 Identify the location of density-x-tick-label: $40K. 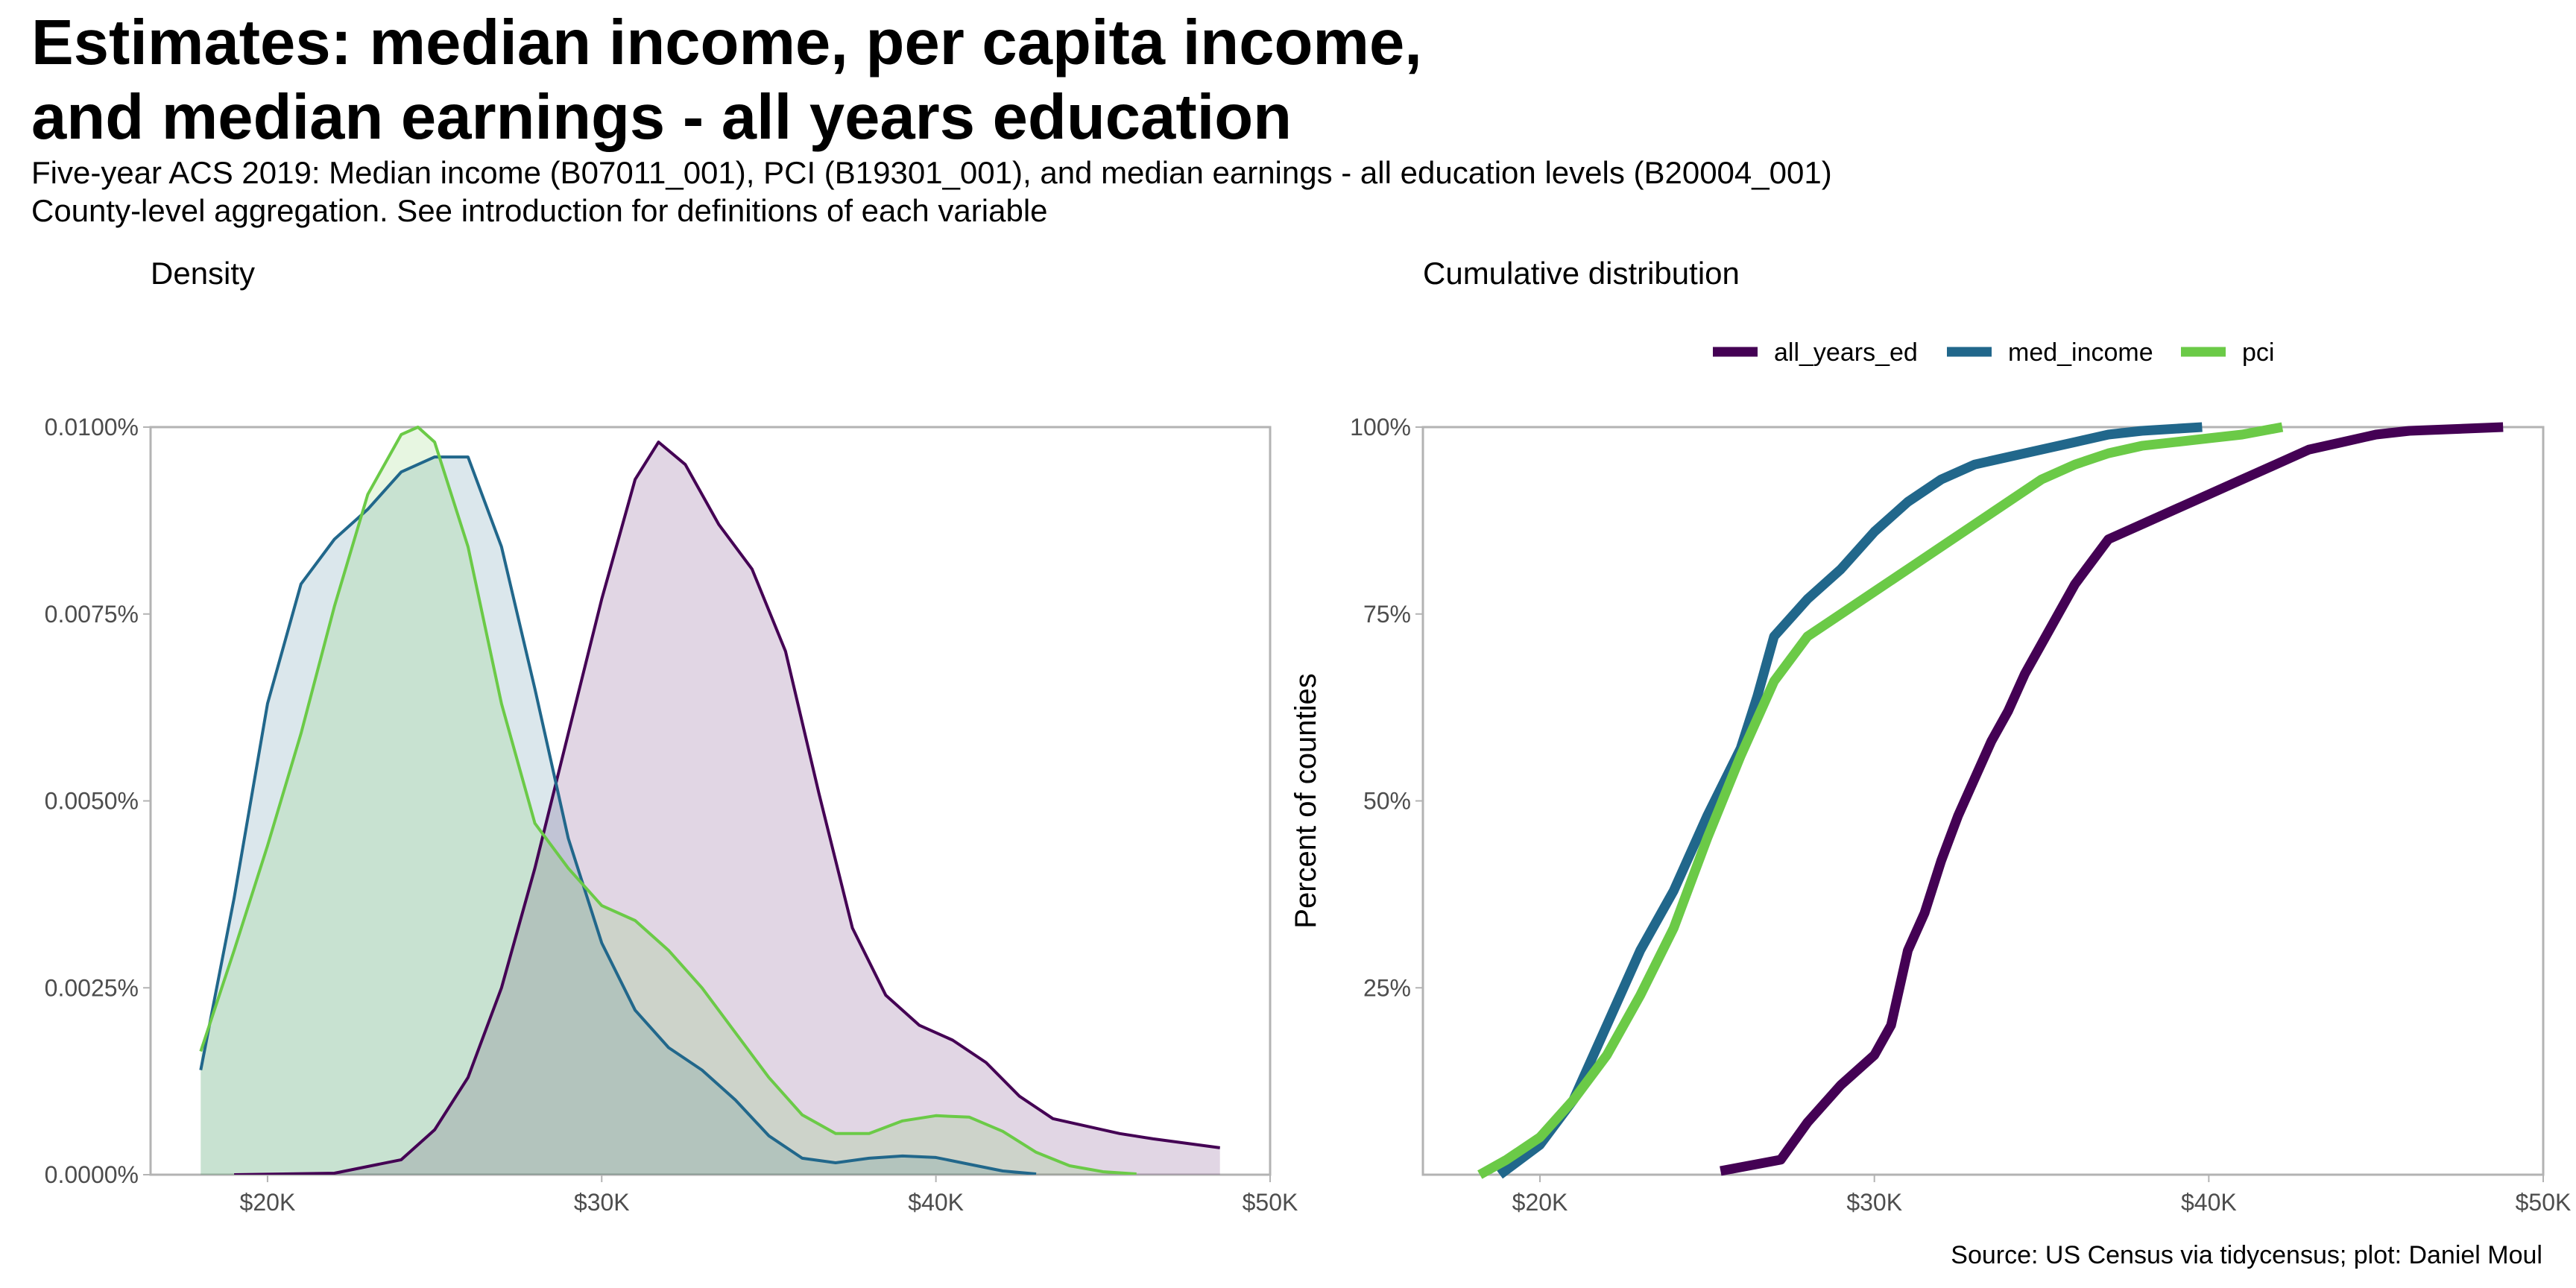
(936, 1202).